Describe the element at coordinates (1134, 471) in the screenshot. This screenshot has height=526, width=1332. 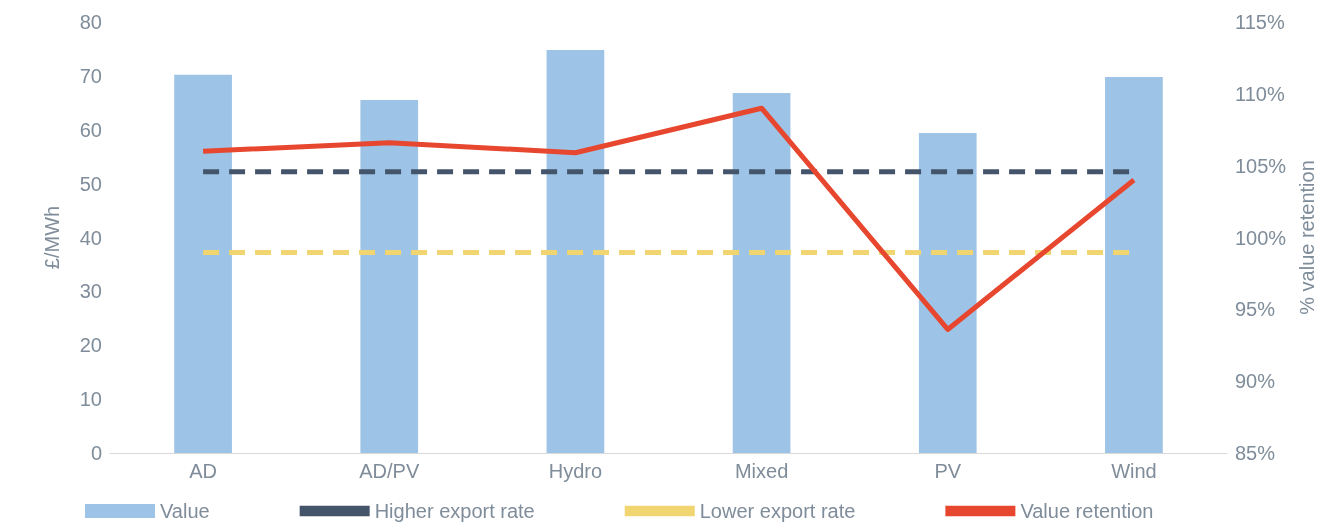
I see `x-tick-label: Wind` at that location.